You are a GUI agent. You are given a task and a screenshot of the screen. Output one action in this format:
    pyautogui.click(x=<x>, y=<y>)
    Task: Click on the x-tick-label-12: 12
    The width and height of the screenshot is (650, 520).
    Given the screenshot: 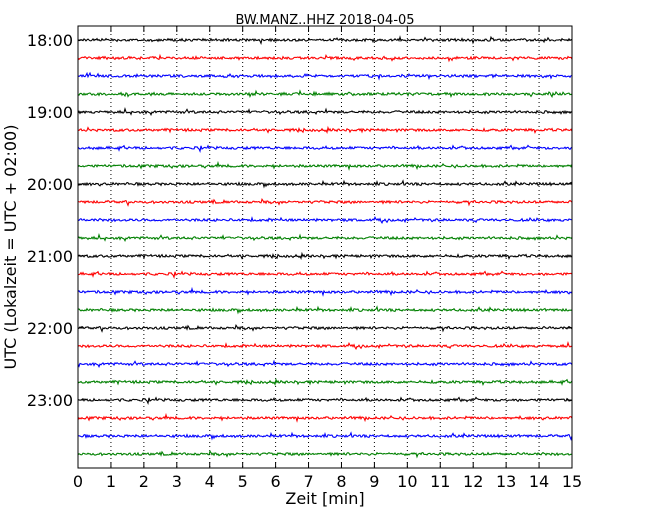 What is the action you would take?
    pyautogui.click(x=473, y=481)
    